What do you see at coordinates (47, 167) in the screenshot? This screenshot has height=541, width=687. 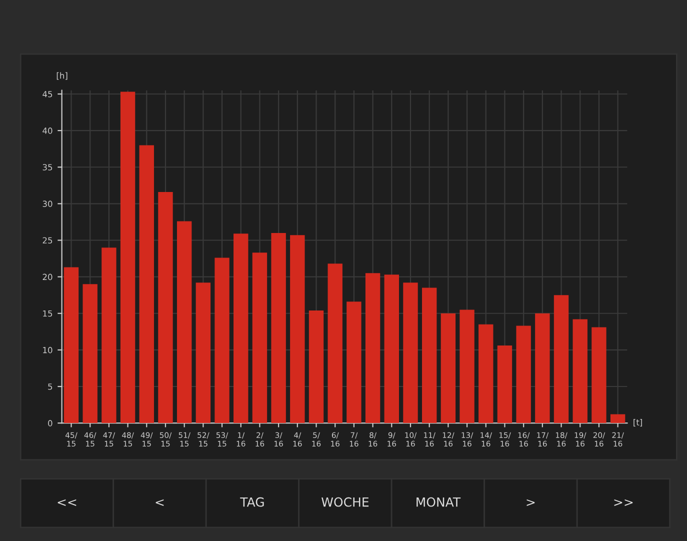 I see `y-tick-label: 35` at bounding box center [47, 167].